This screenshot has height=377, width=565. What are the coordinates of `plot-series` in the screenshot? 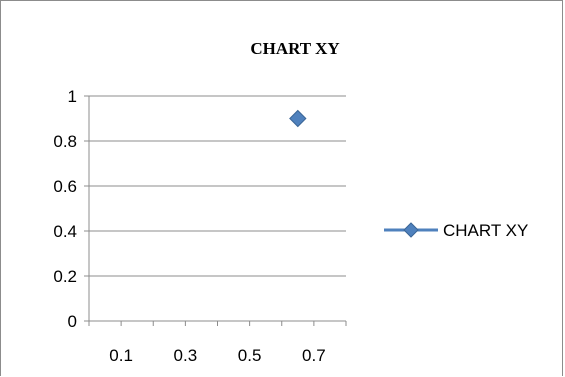 It's located at (298, 118).